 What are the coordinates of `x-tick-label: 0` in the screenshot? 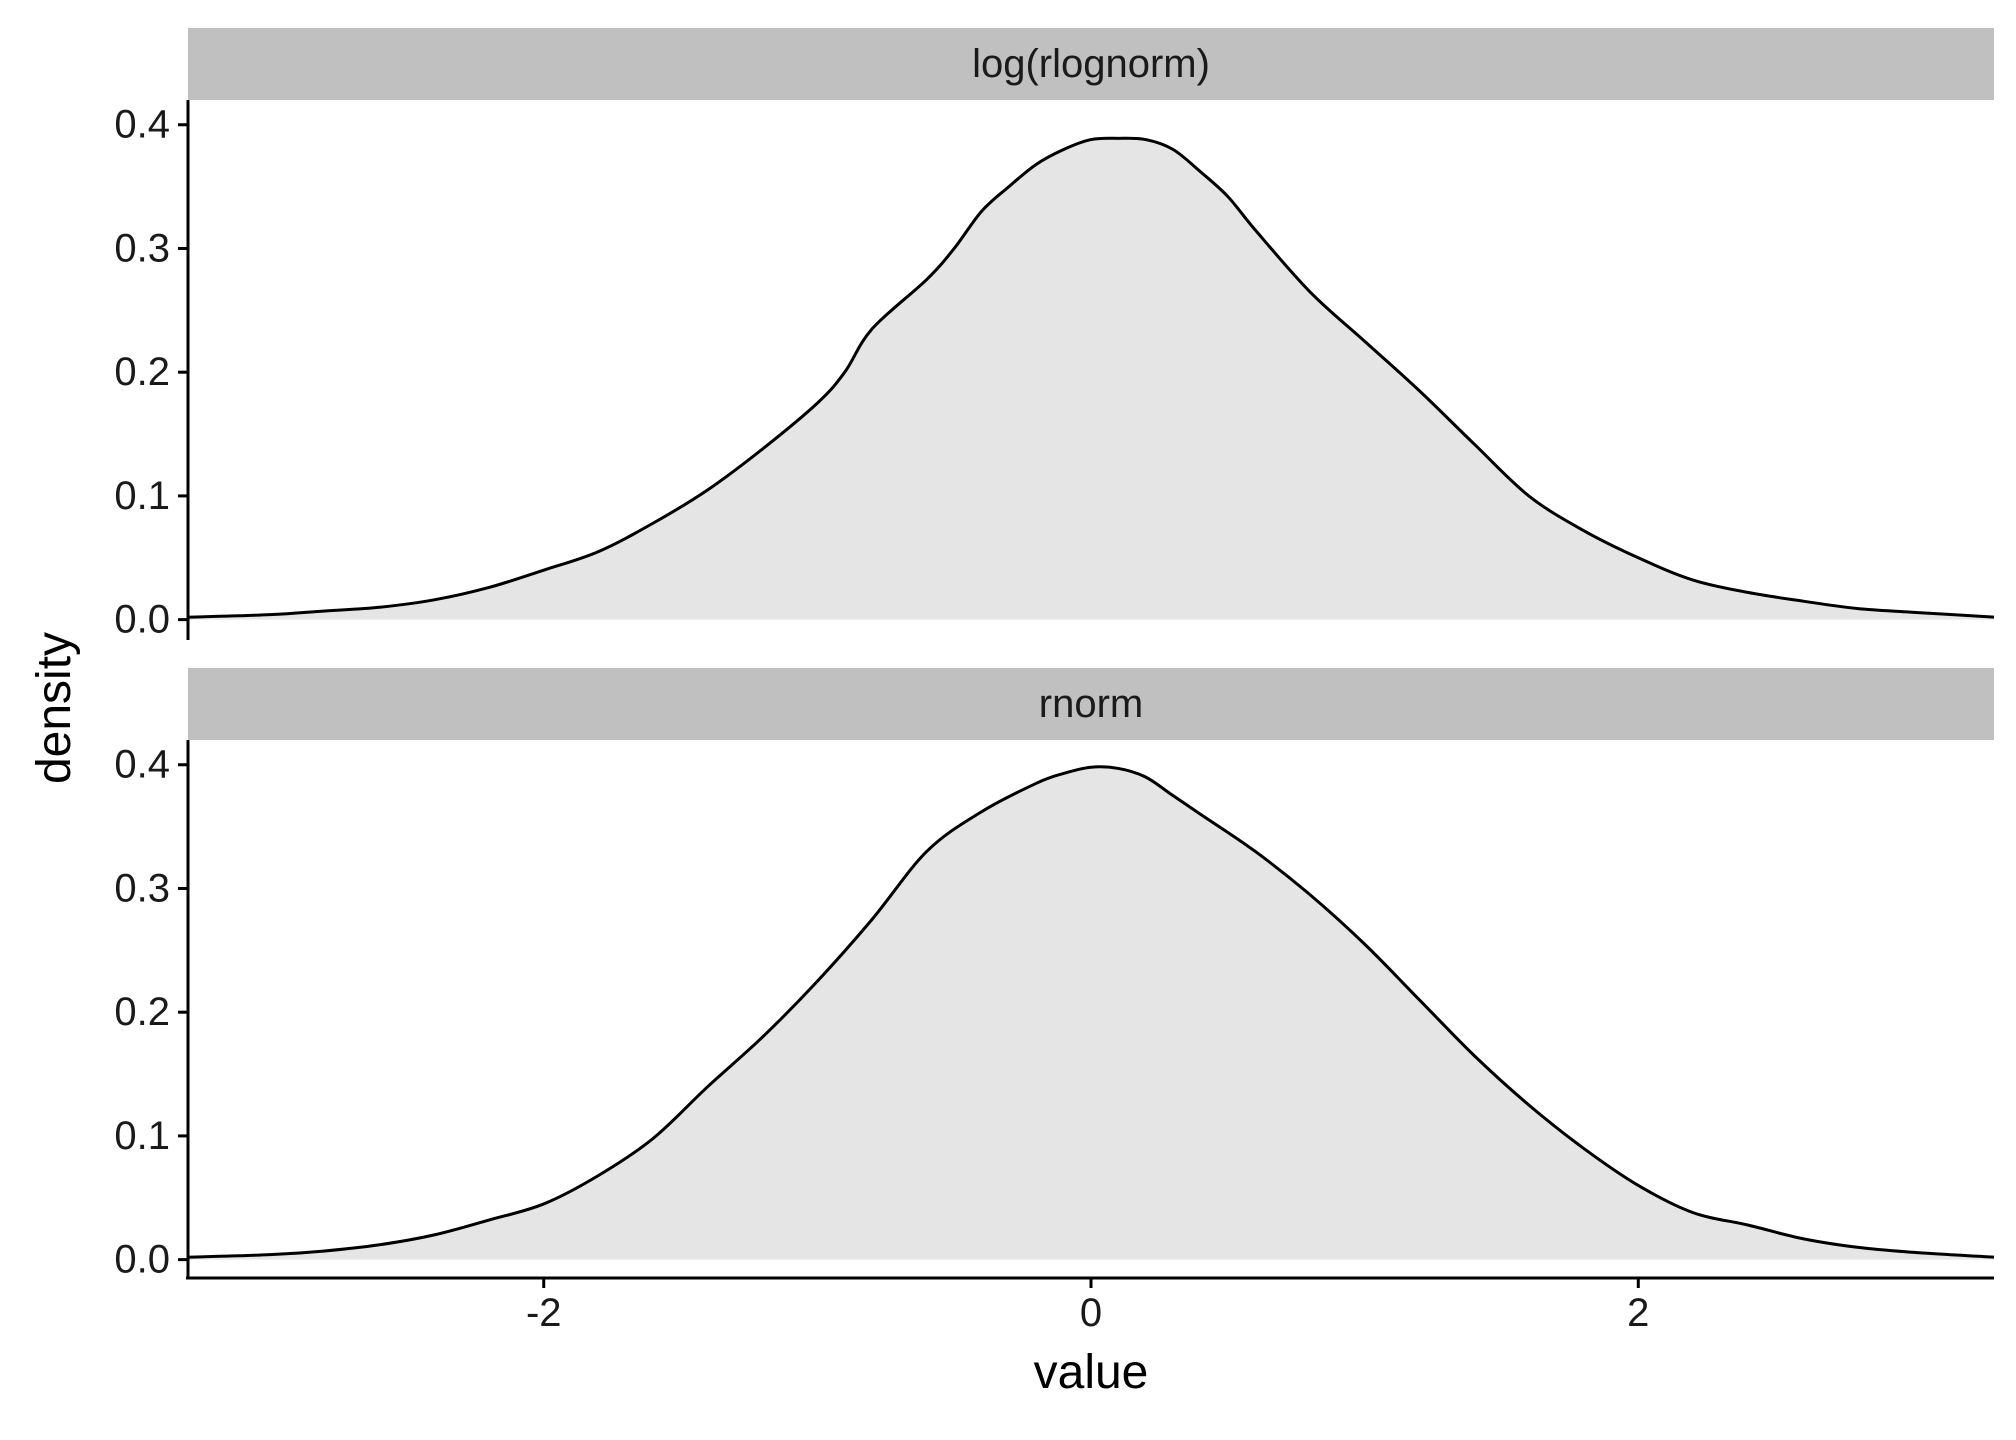 It's located at (1091, 1313).